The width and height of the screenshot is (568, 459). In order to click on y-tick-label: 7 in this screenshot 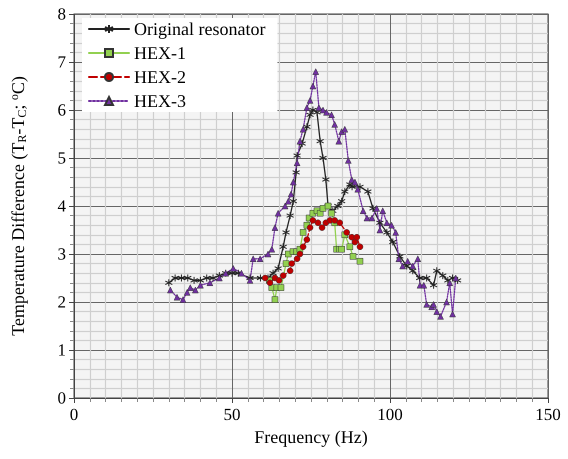, I will do `click(62, 62)`.